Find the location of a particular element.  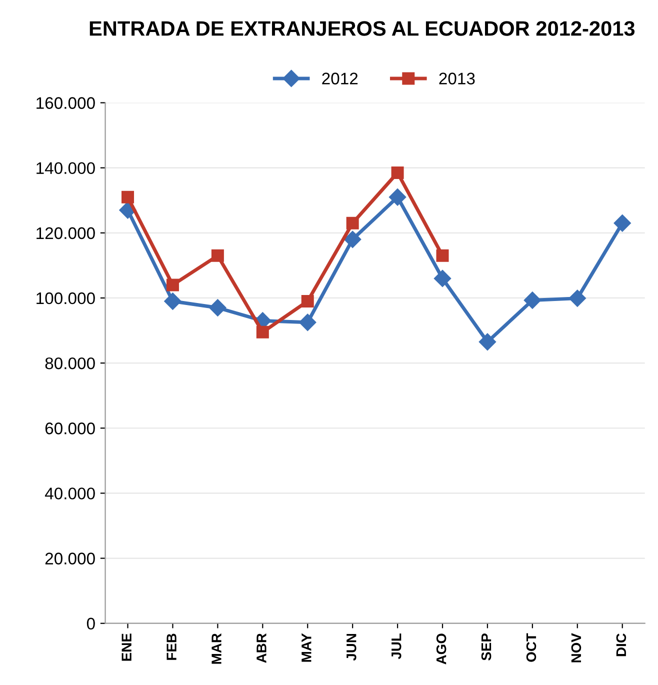

y-tick-label: 80.000 is located at coordinates (70, 363).